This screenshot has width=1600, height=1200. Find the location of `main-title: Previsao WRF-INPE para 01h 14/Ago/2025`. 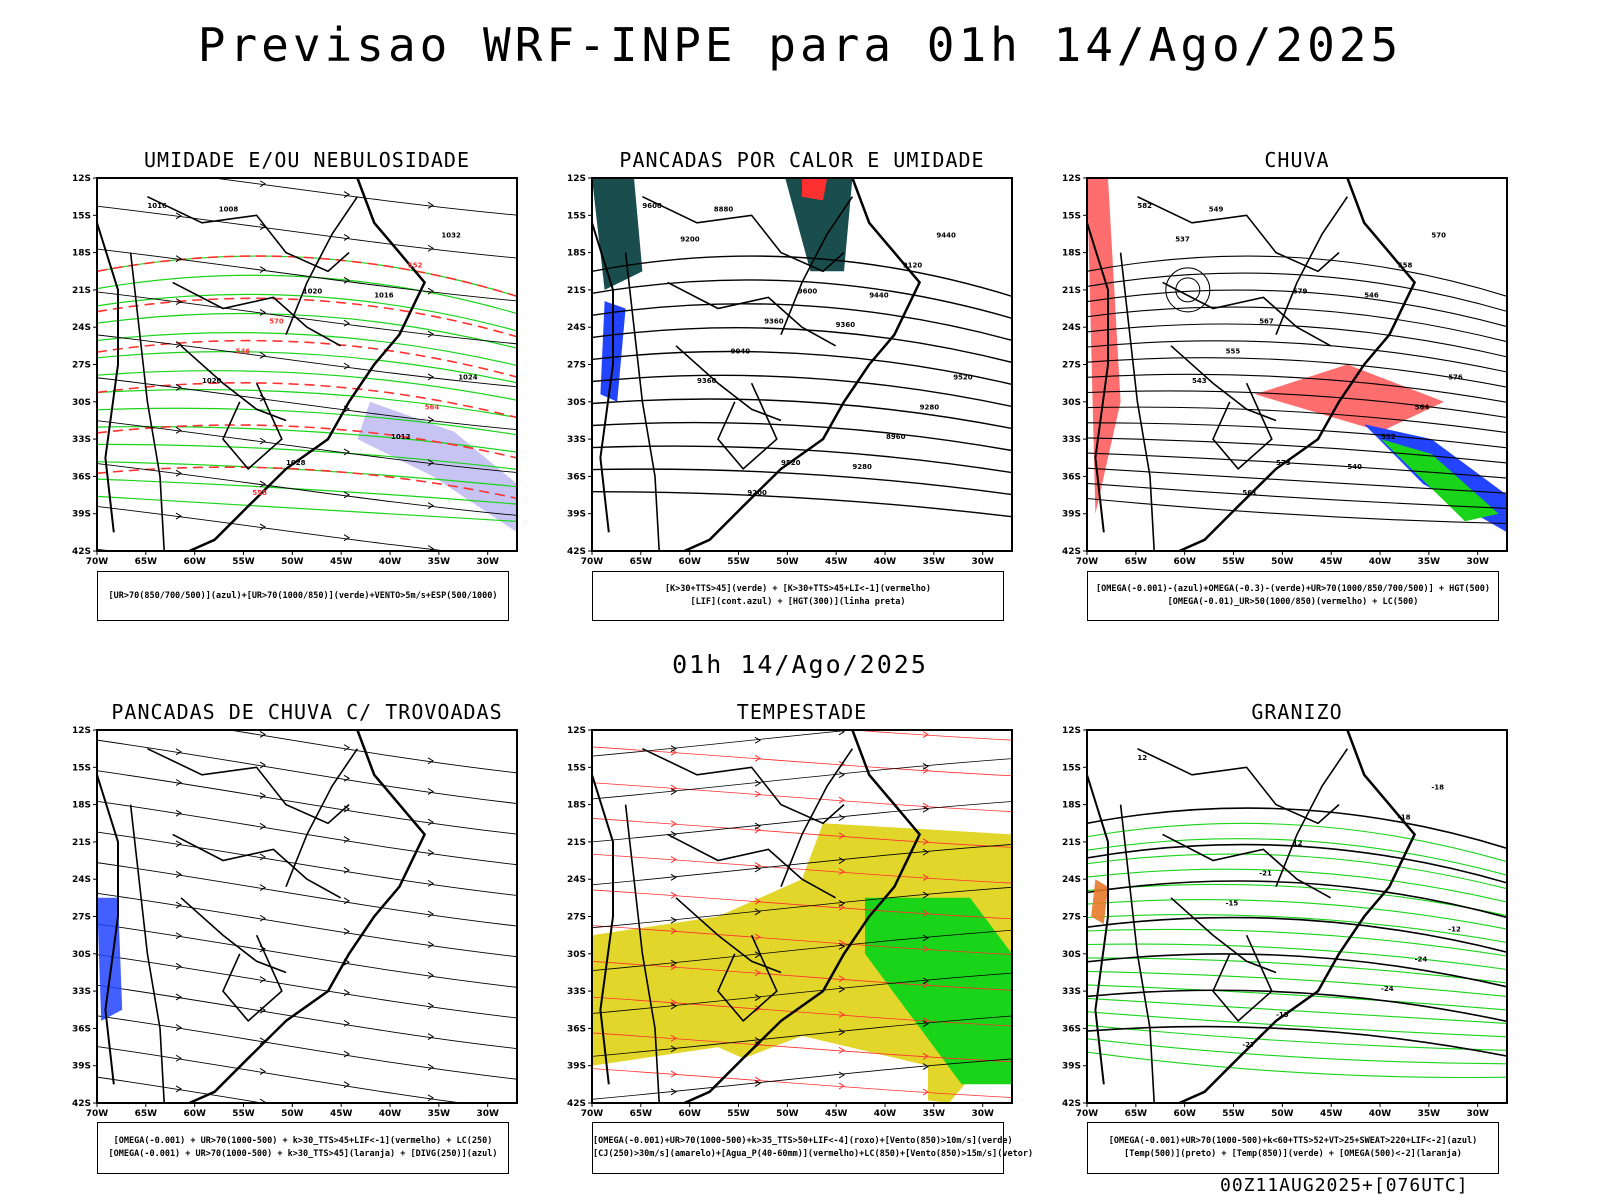

main-title: Previsao WRF-INPE para 01h 14/Ago/2025 is located at coordinates (800, 45).